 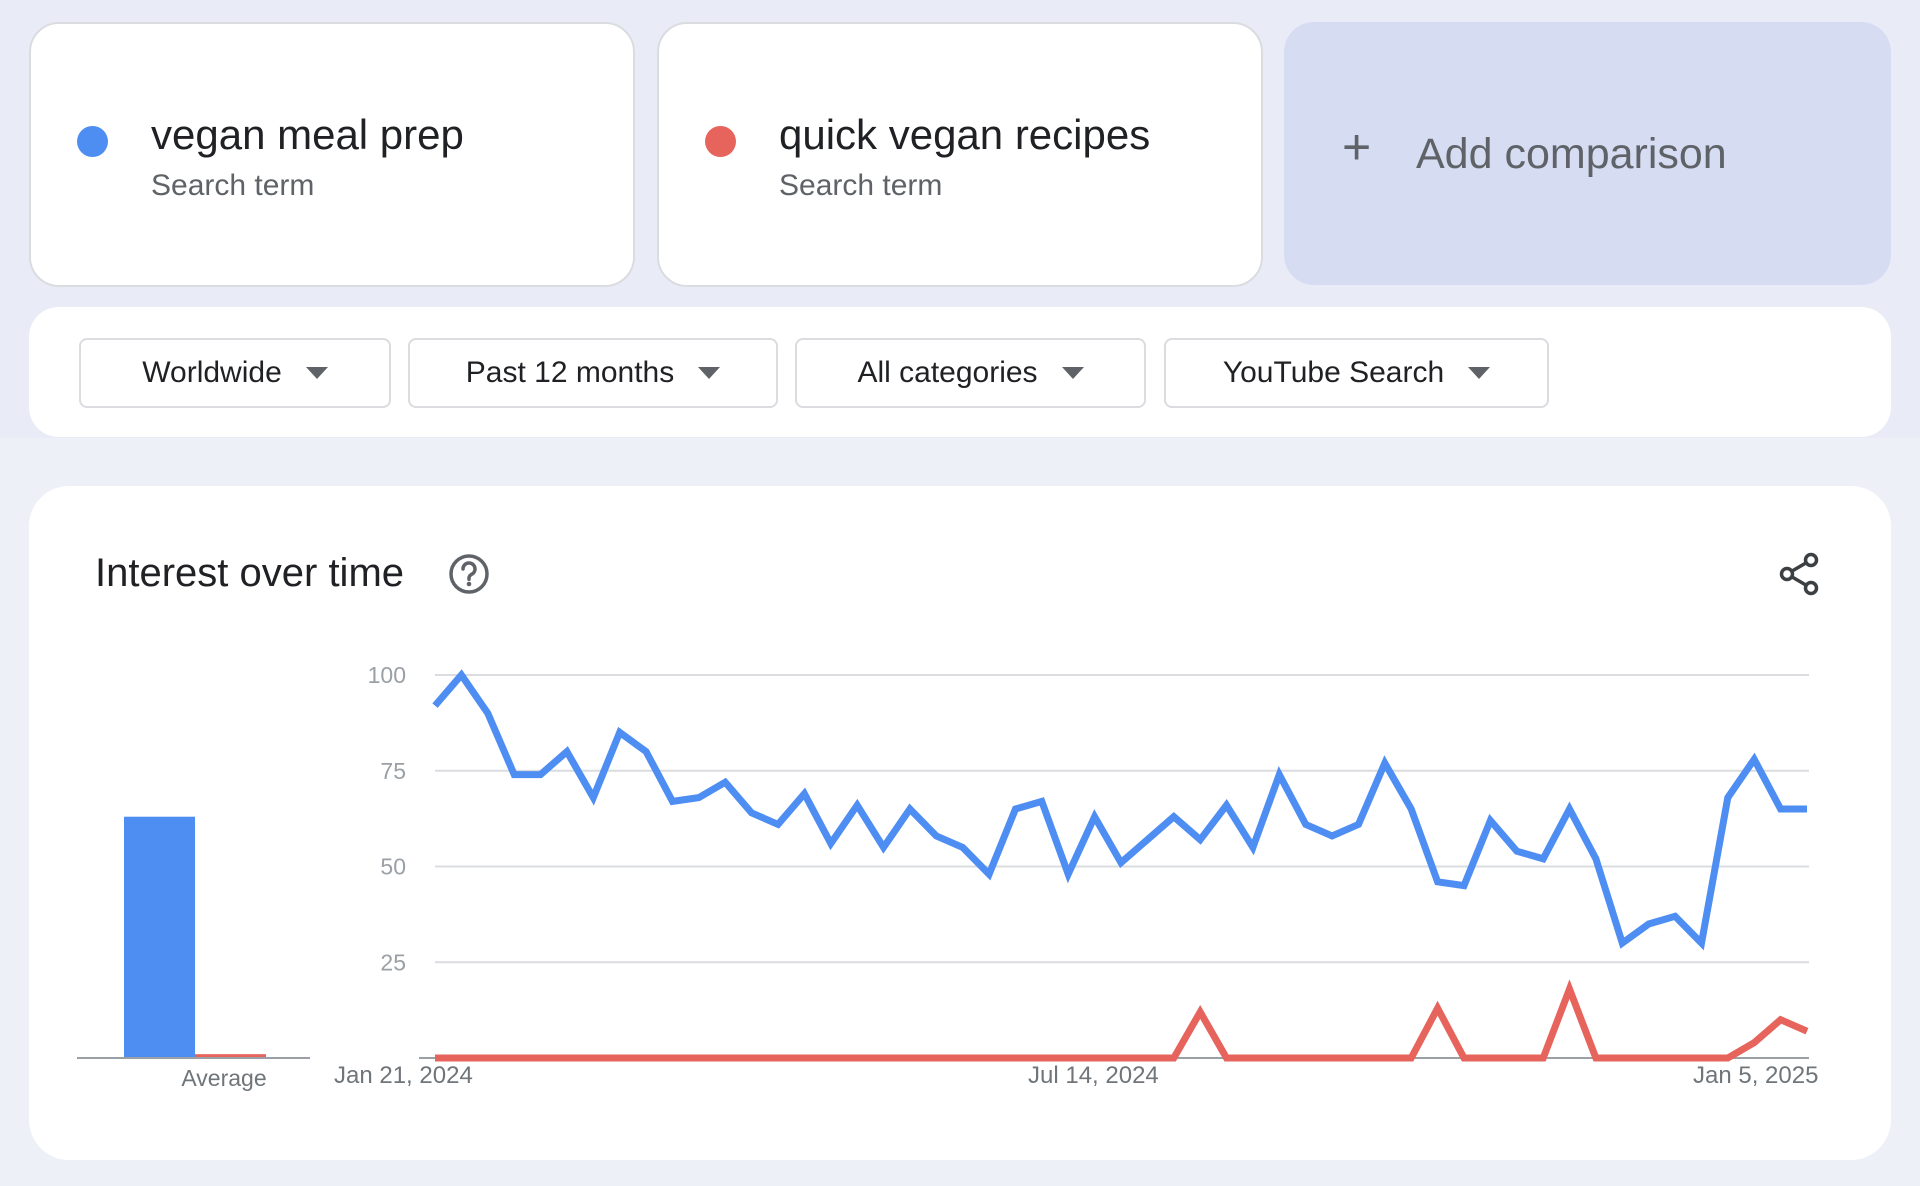 I want to click on term-card-1: vegan meal prep Search term, so click(x=332, y=154).